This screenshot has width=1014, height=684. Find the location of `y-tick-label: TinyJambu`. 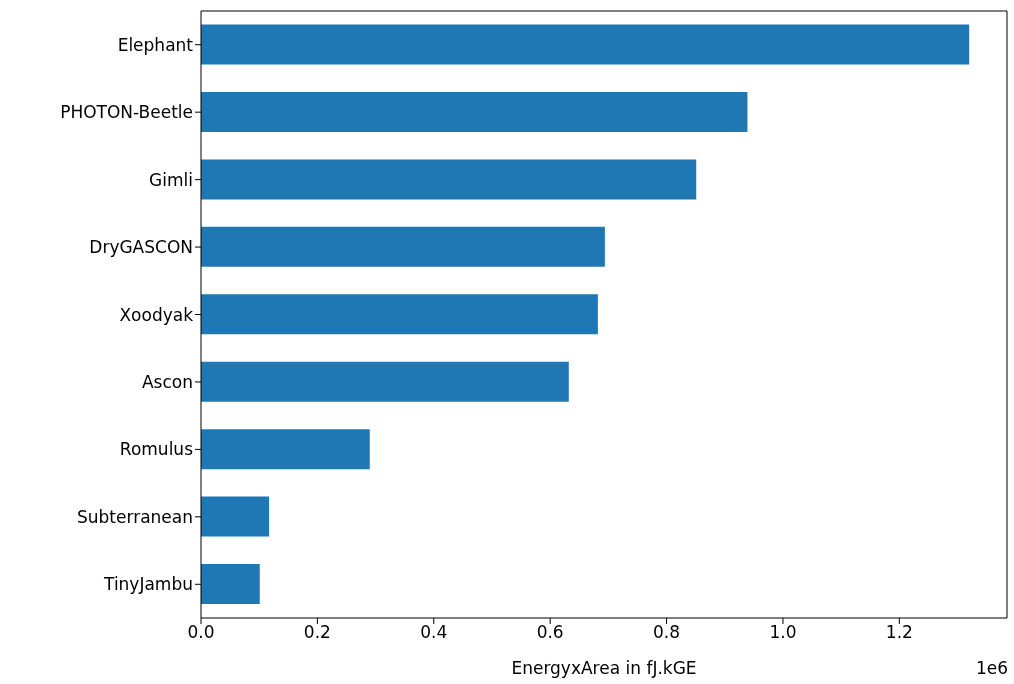

y-tick-label: TinyJambu is located at coordinates (148, 584).